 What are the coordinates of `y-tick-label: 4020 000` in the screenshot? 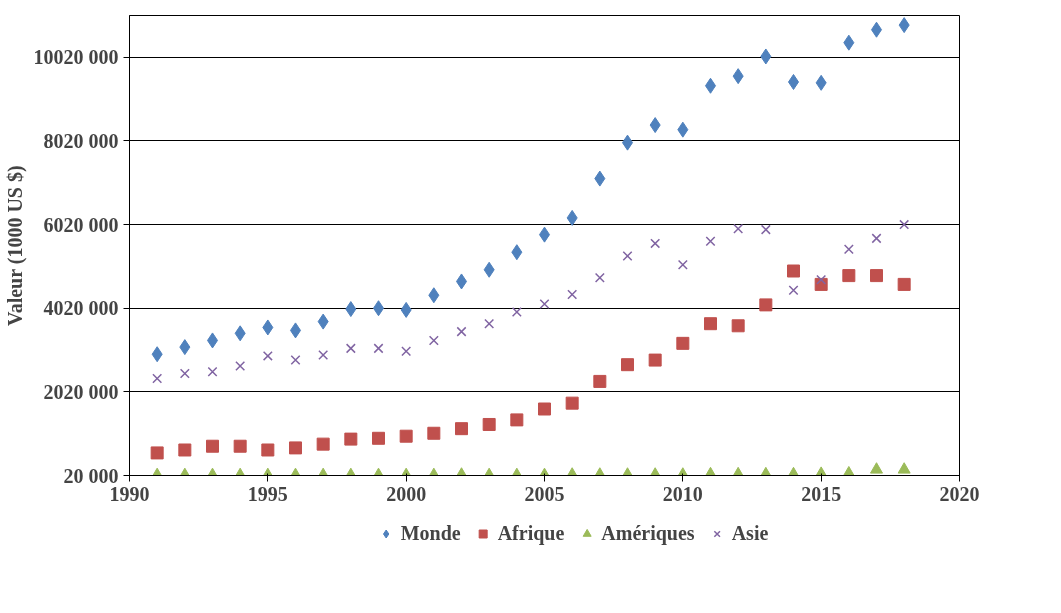 It's located at (81, 308).